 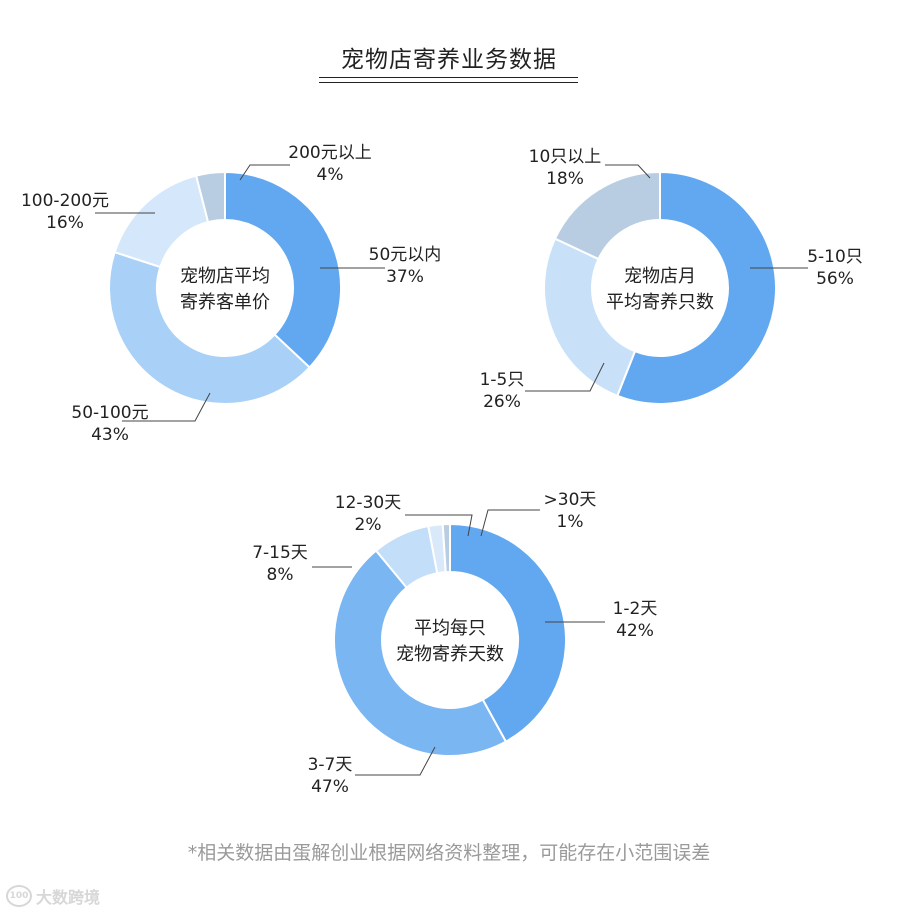 I want to click on donut-2-slice-value-3: 18%, so click(x=565, y=179).